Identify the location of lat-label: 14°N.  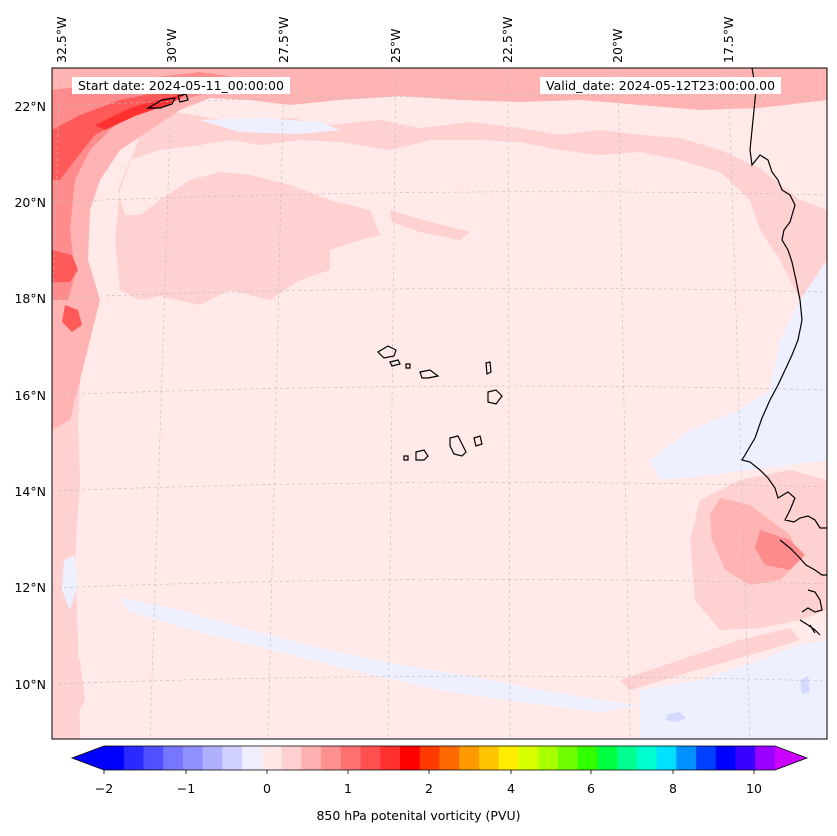
(30, 491).